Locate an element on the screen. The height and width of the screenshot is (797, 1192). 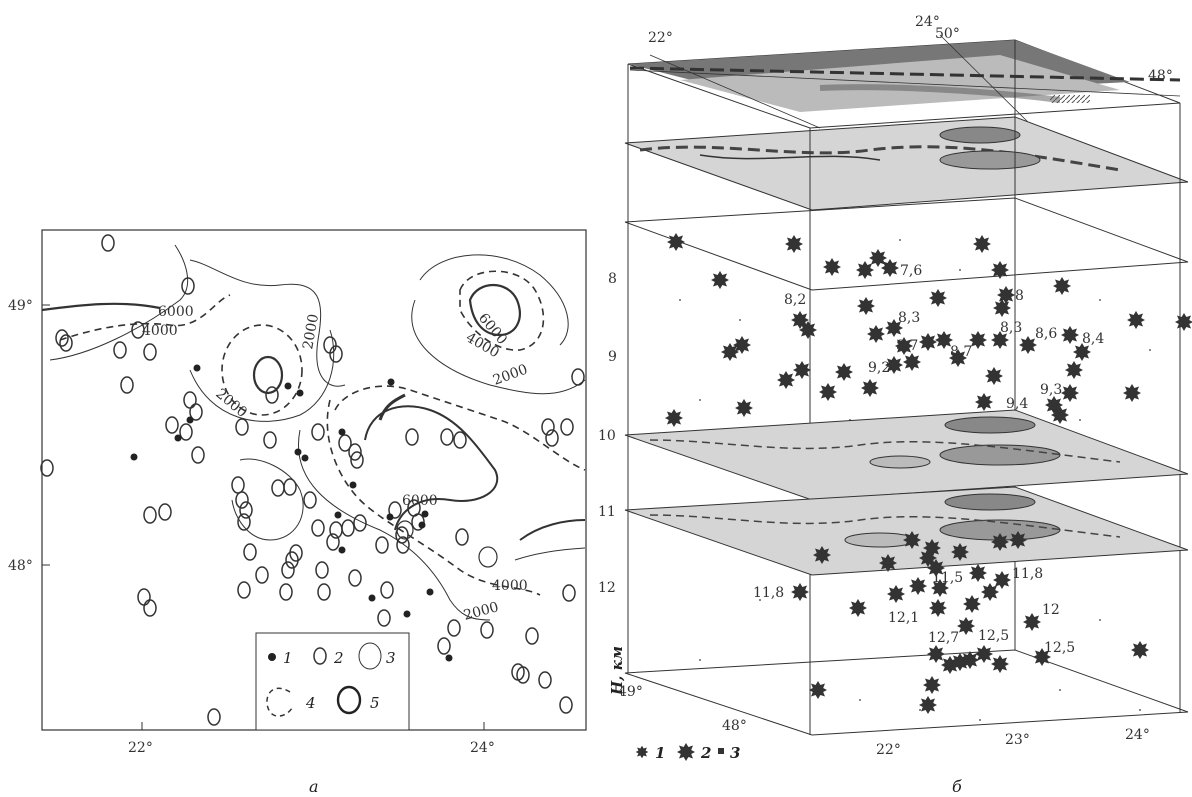
depth-value: 8,4 is located at coordinates (1093, 339).